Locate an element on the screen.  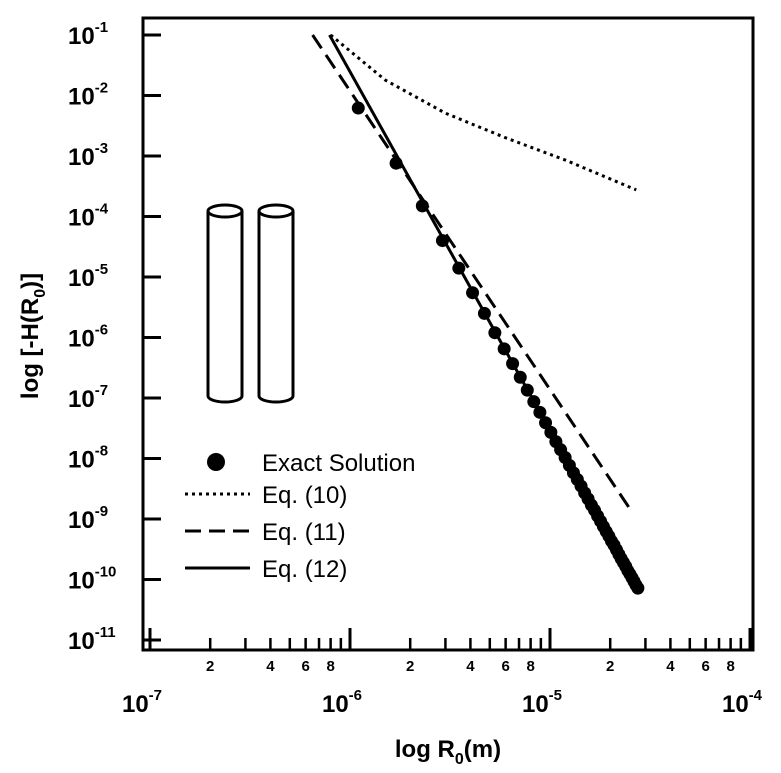
x-tick-label: 10⁻⁴ is located at coordinates (742, 702).